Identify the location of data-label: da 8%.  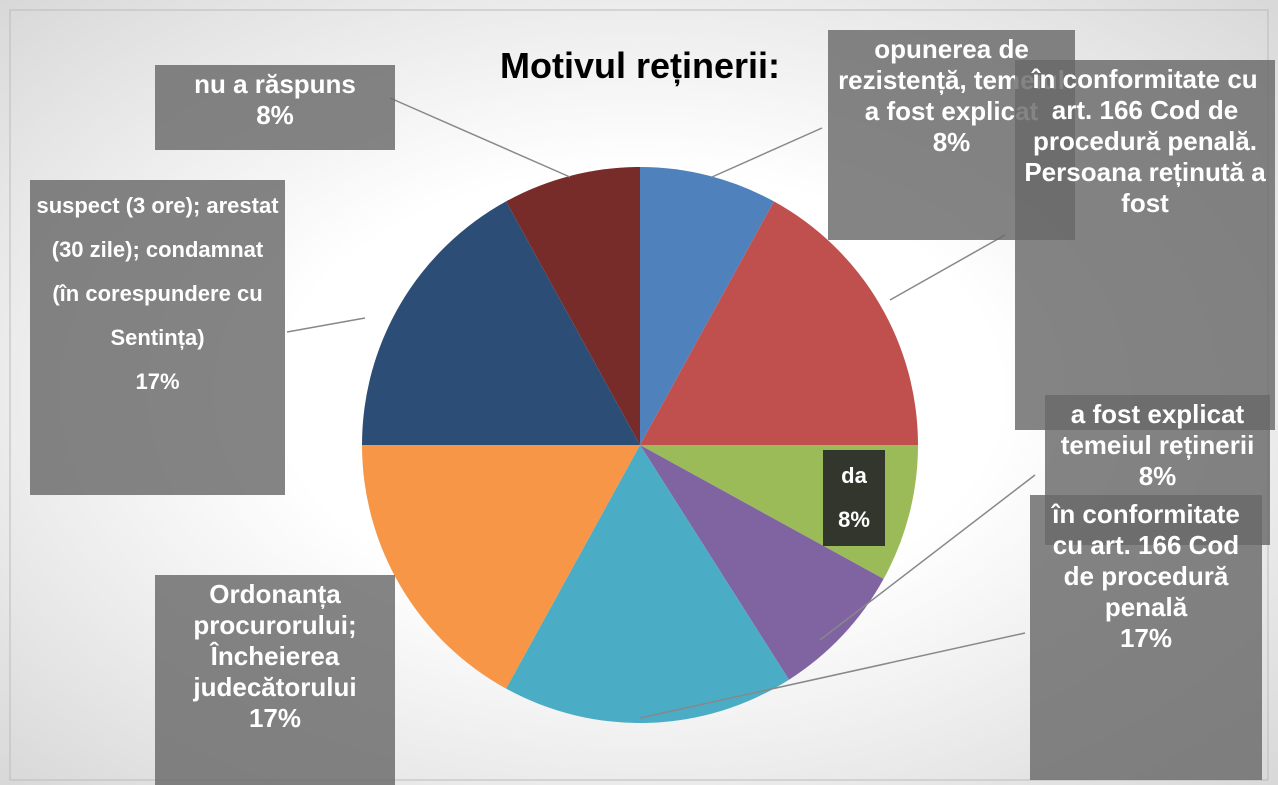
(854, 498).